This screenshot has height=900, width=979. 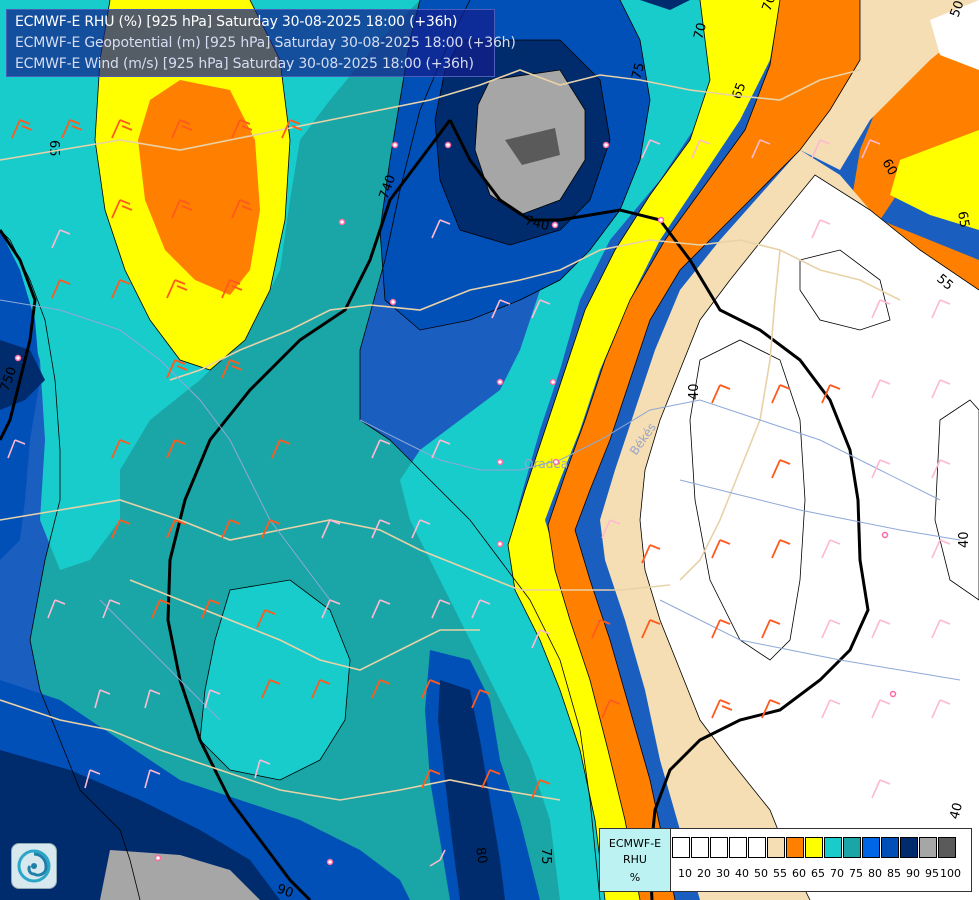 What do you see at coordinates (140, 825) in the screenshot?
I see `rhu-fill-90-sw` at bounding box center [140, 825].